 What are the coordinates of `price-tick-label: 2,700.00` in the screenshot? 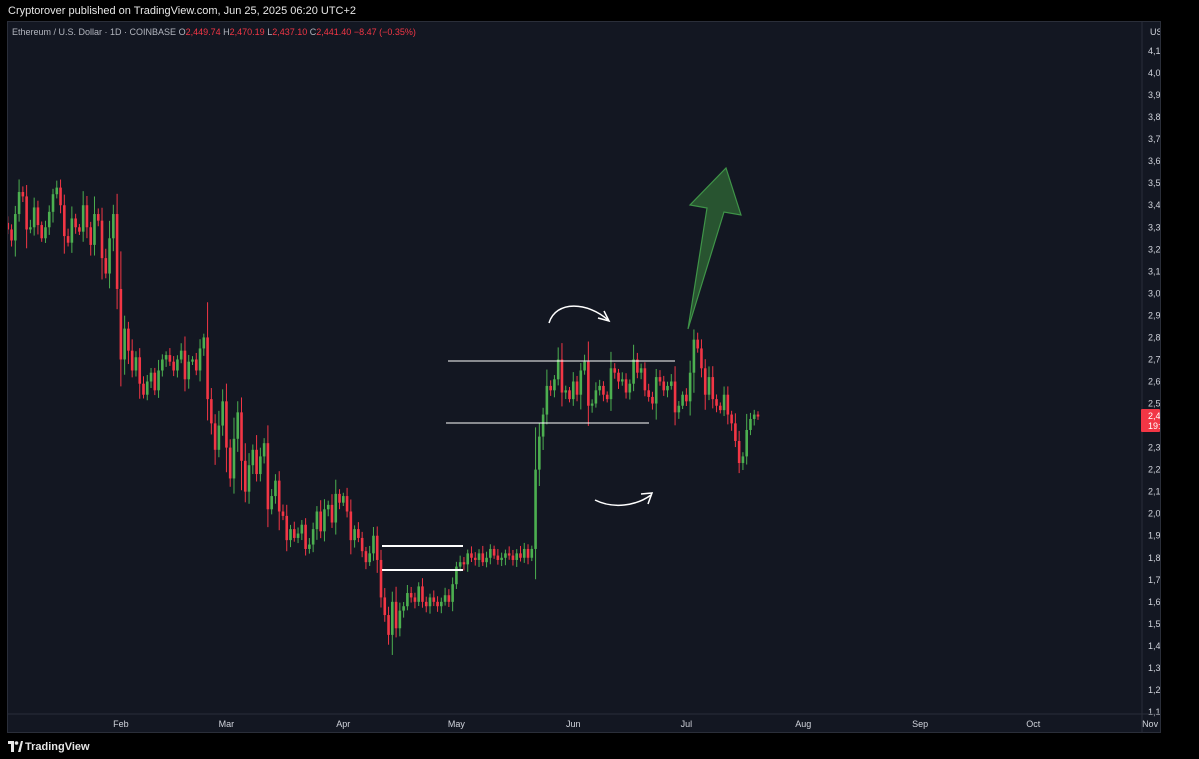 It's located at (1154, 359).